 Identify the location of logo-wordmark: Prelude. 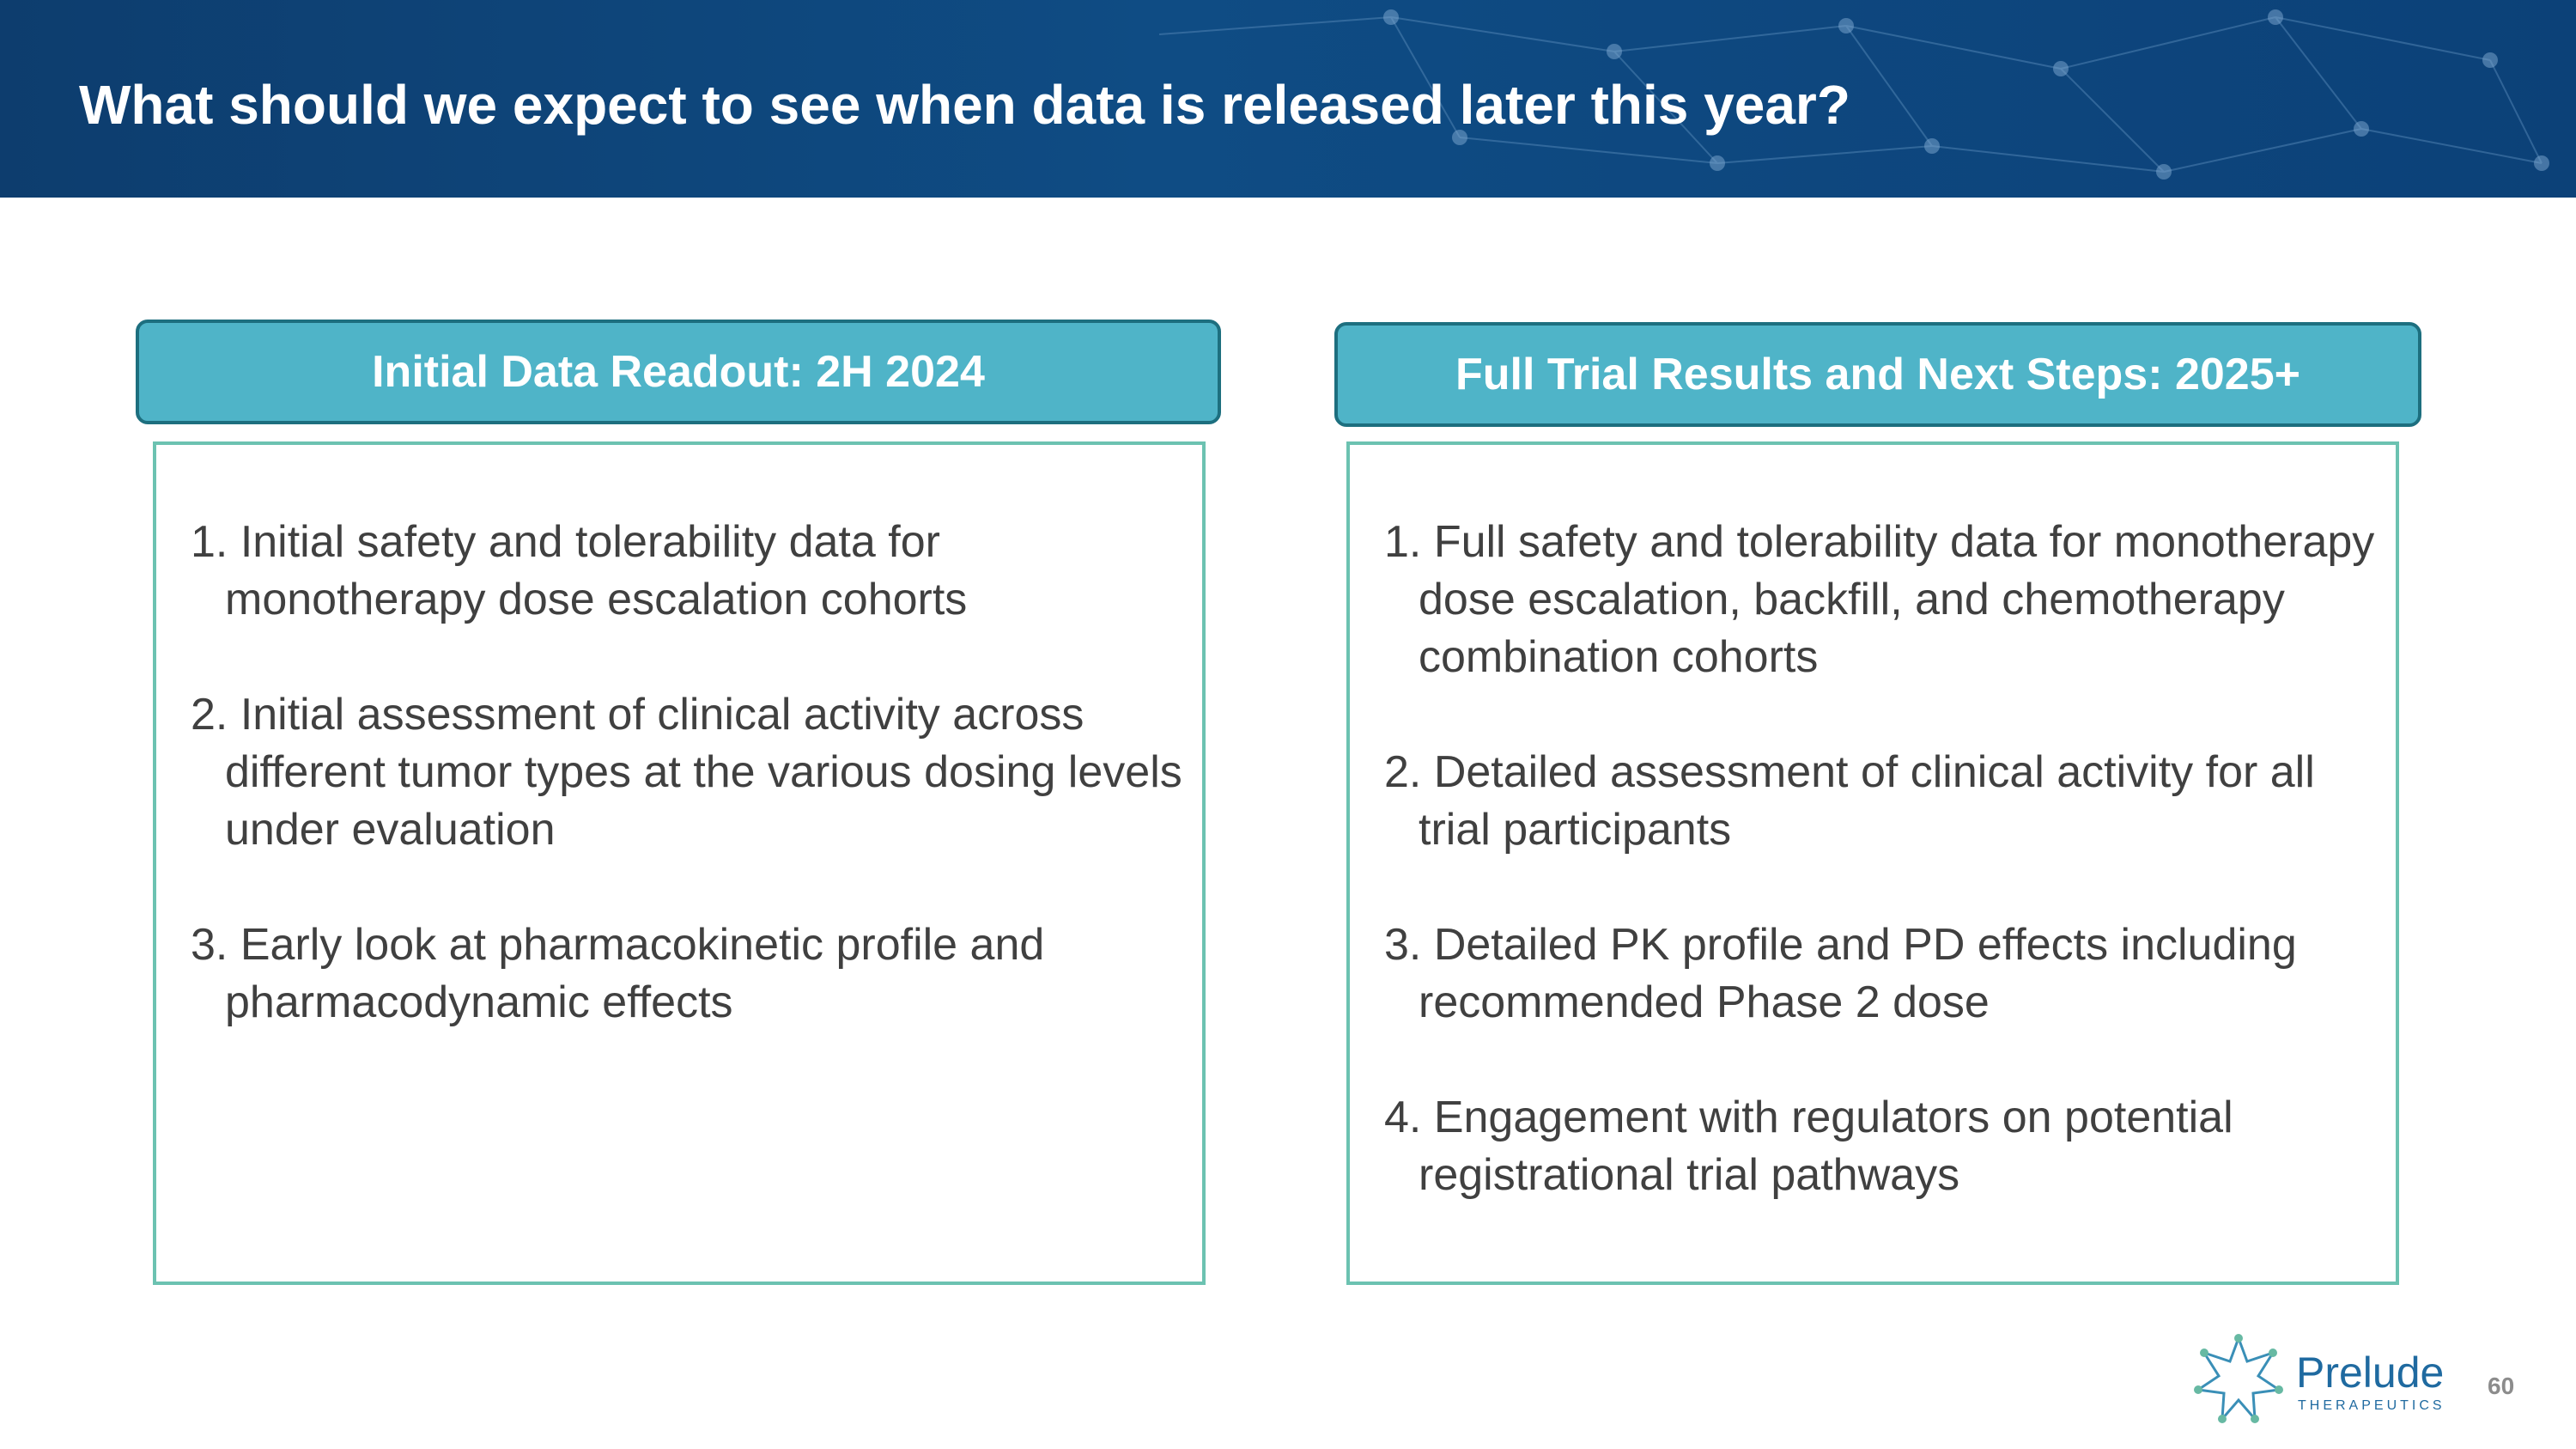
(2370, 1373).